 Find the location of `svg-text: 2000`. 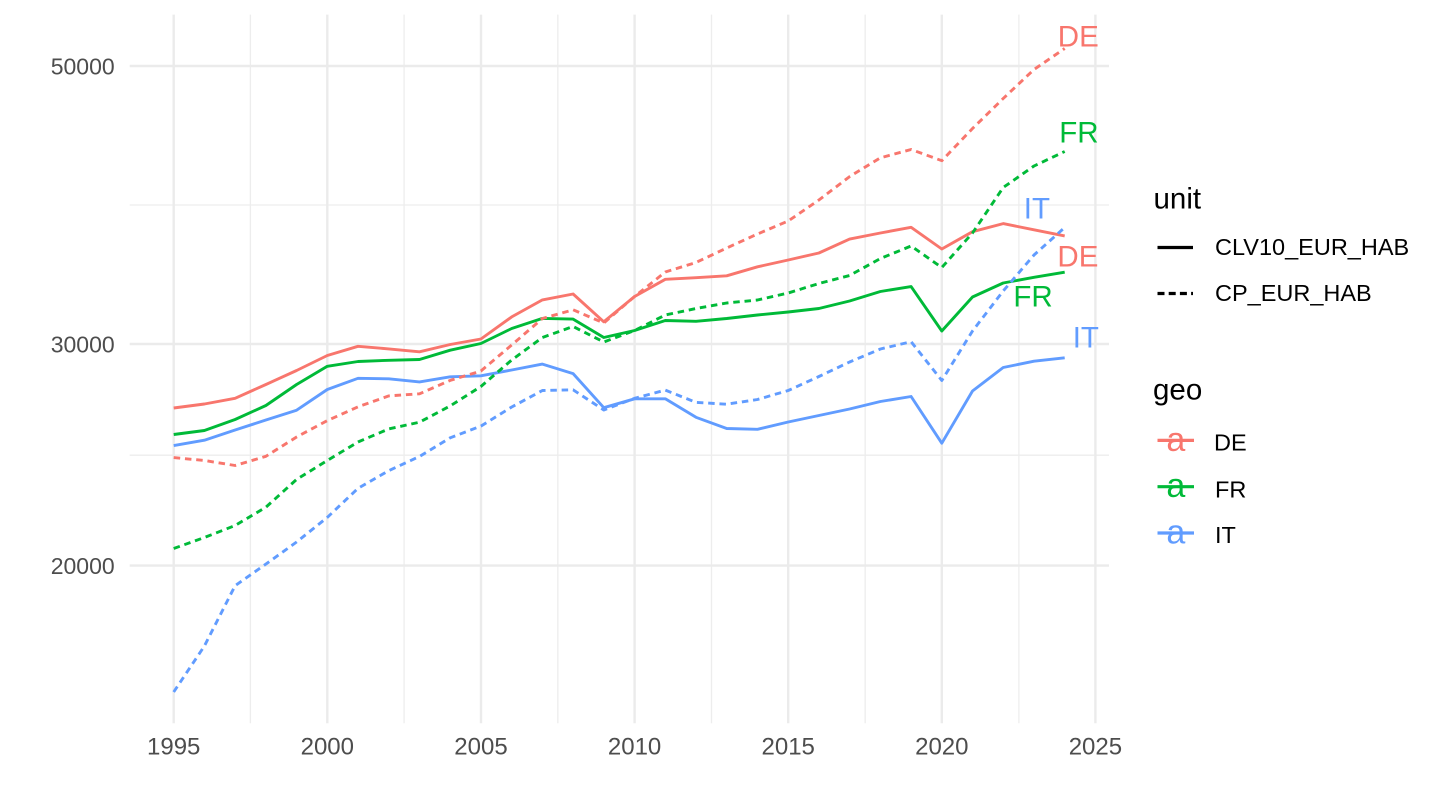

svg-text: 2000 is located at coordinates (327, 747).